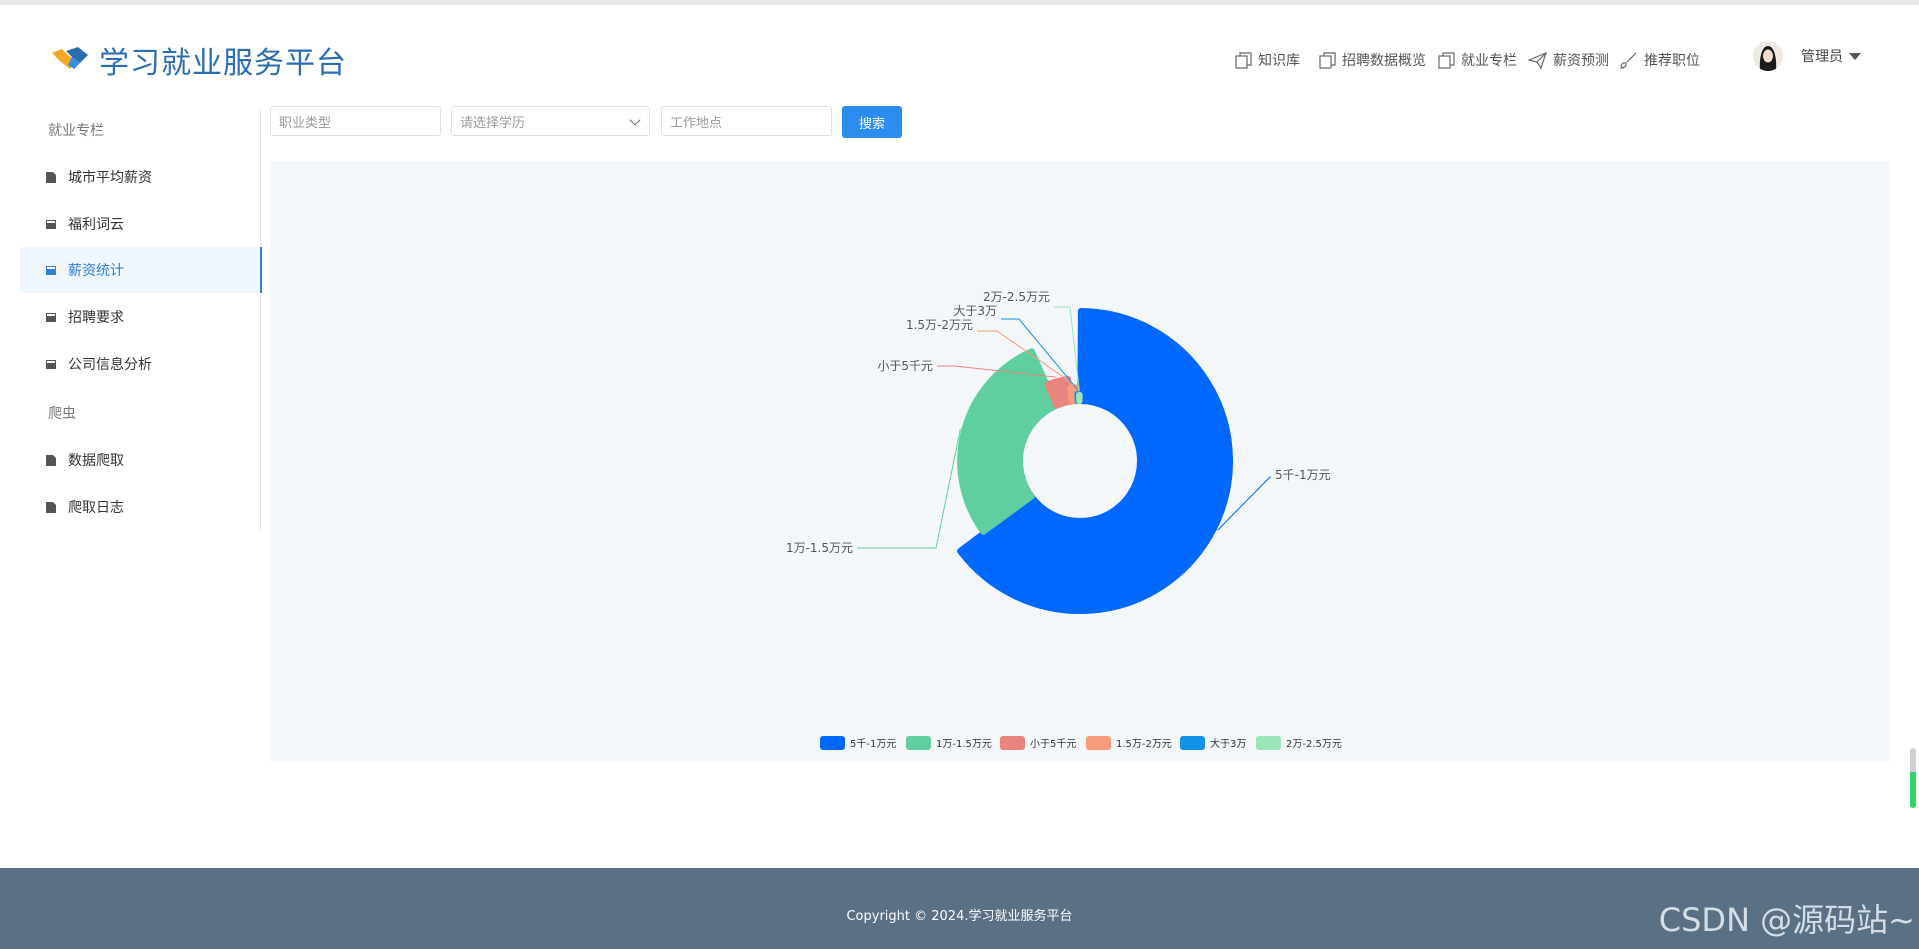  What do you see at coordinates (355, 121) in the screenshot?
I see `job-type-input: 职业类型` at bounding box center [355, 121].